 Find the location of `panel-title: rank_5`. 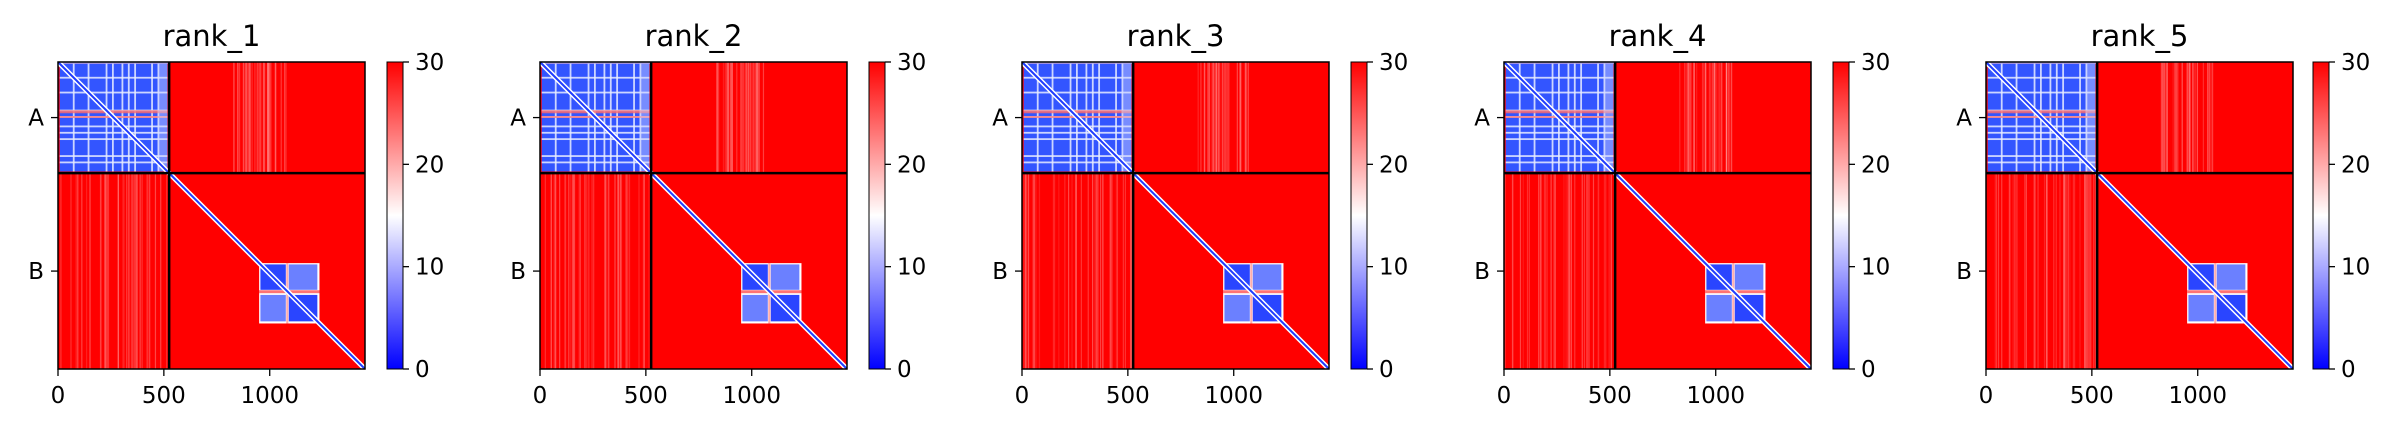

panel-title: rank_5 is located at coordinates (2140, 36).